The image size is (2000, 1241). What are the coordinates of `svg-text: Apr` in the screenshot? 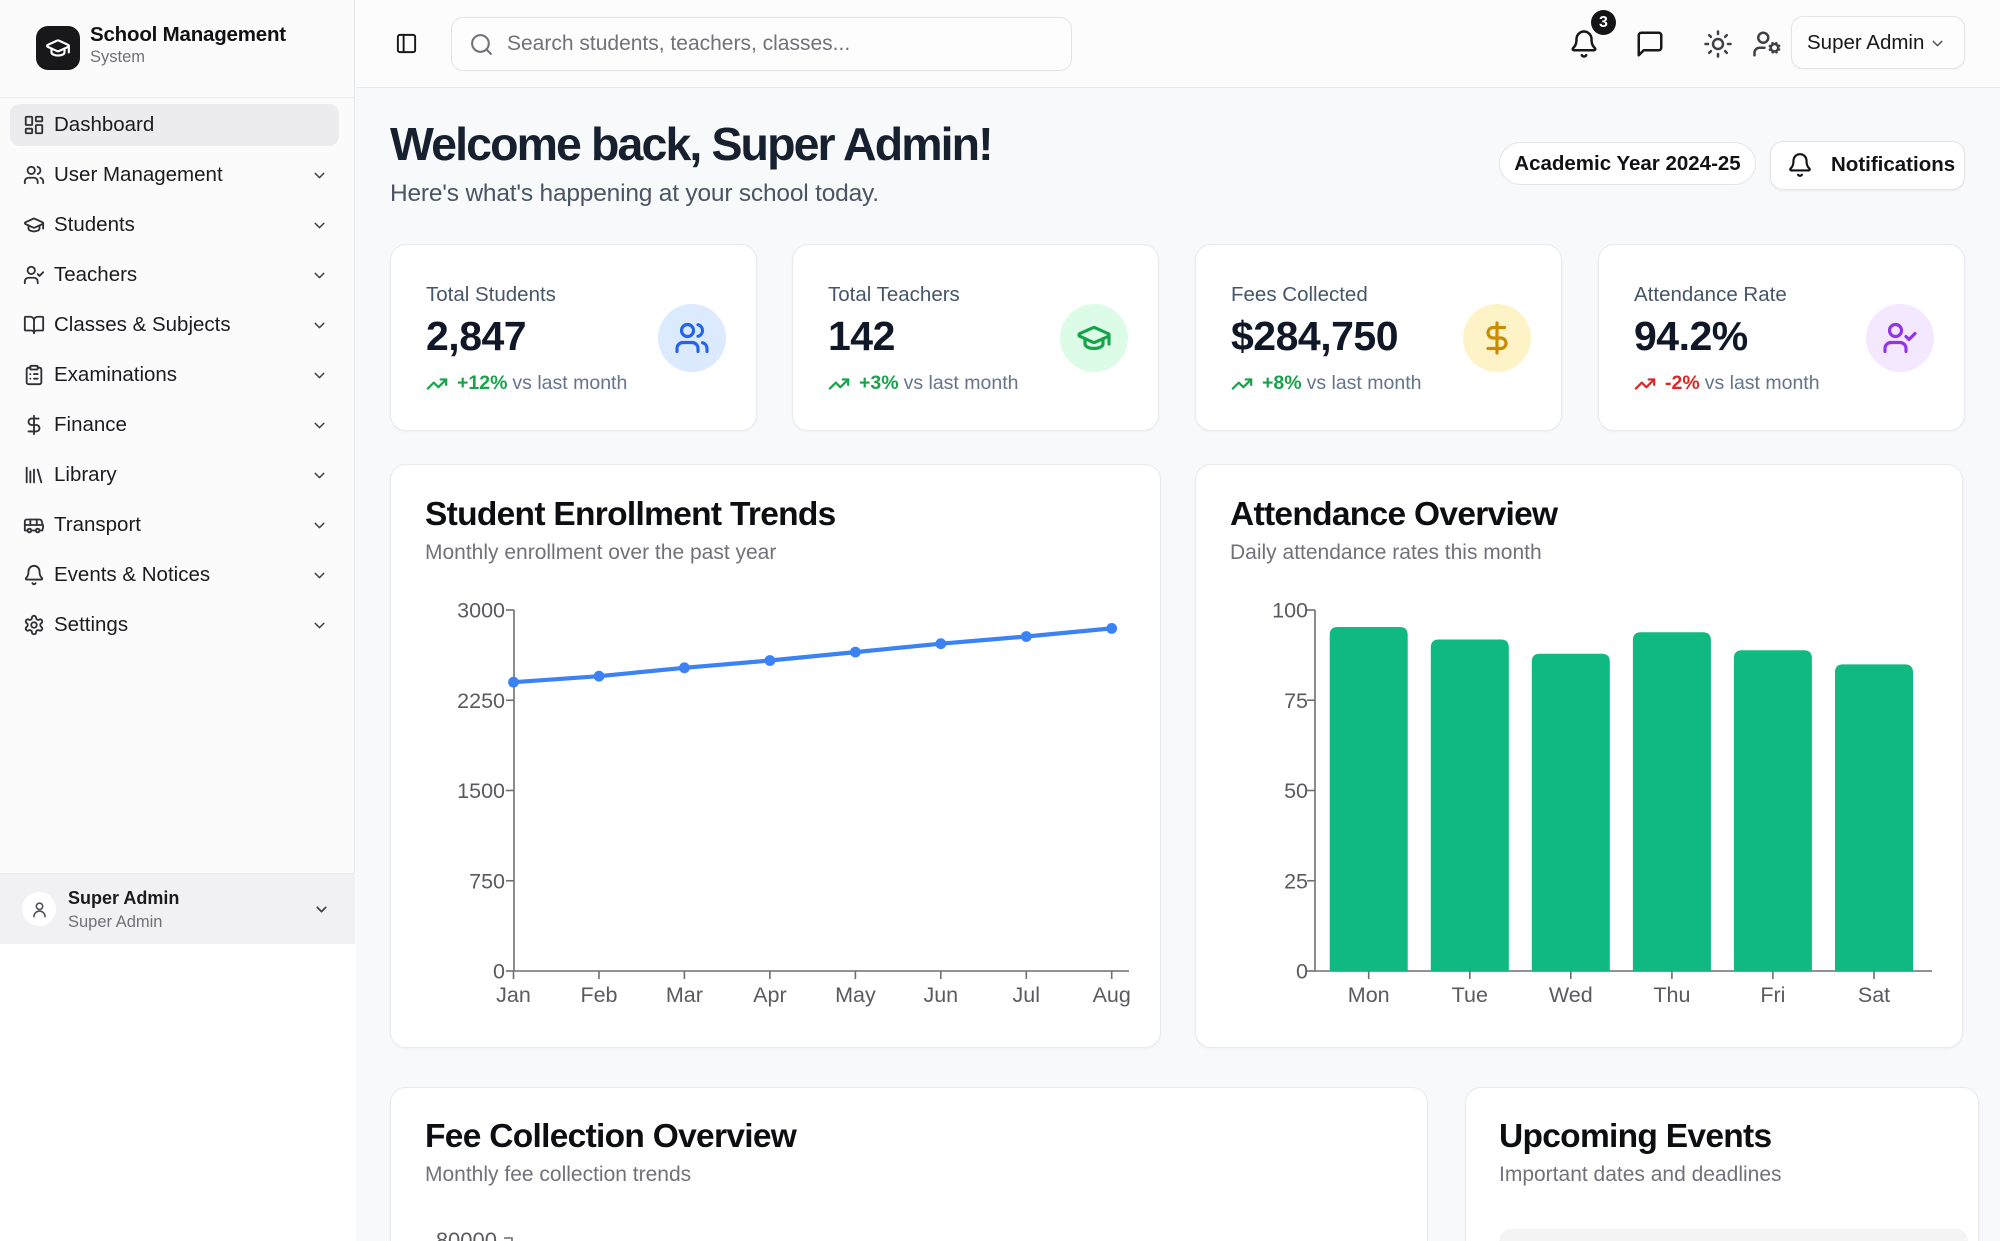 It's located at (769, 995).